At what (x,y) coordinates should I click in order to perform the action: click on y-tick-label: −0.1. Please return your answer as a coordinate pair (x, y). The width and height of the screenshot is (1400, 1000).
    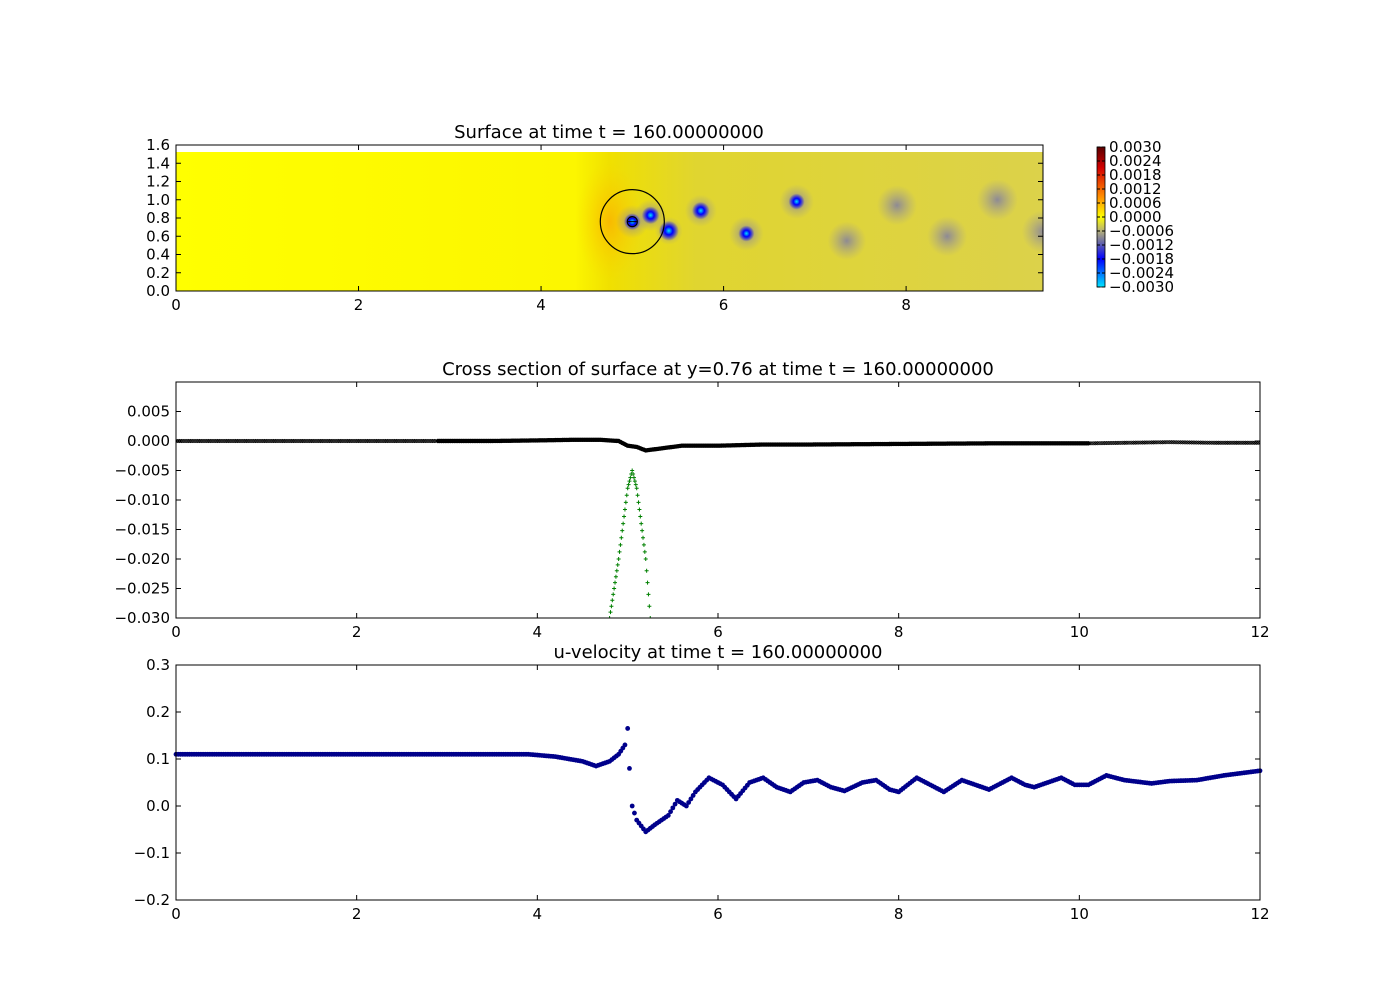
    Looking at the image, I should click on (152, 853).